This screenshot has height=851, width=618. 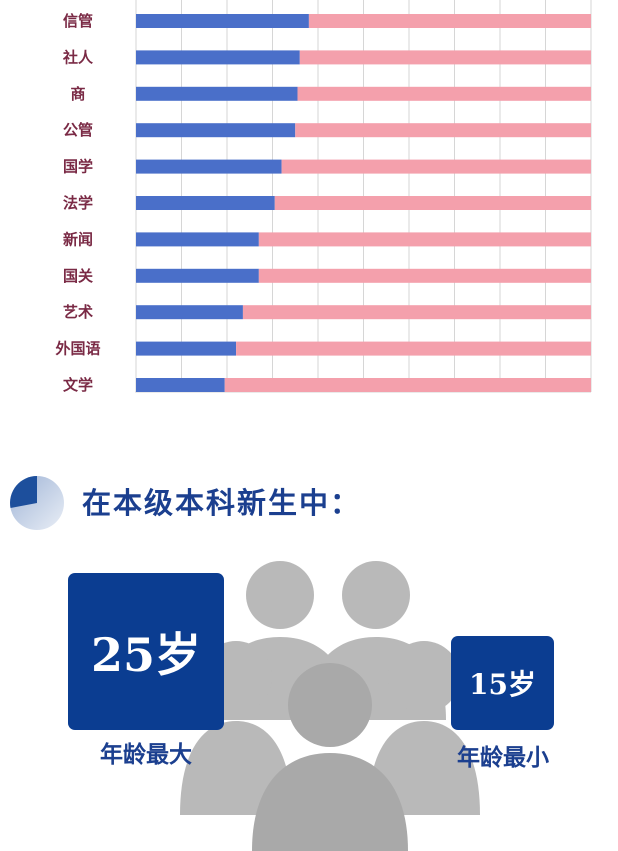 I want to click on category-label: 国学, so click(x=78, y=167).